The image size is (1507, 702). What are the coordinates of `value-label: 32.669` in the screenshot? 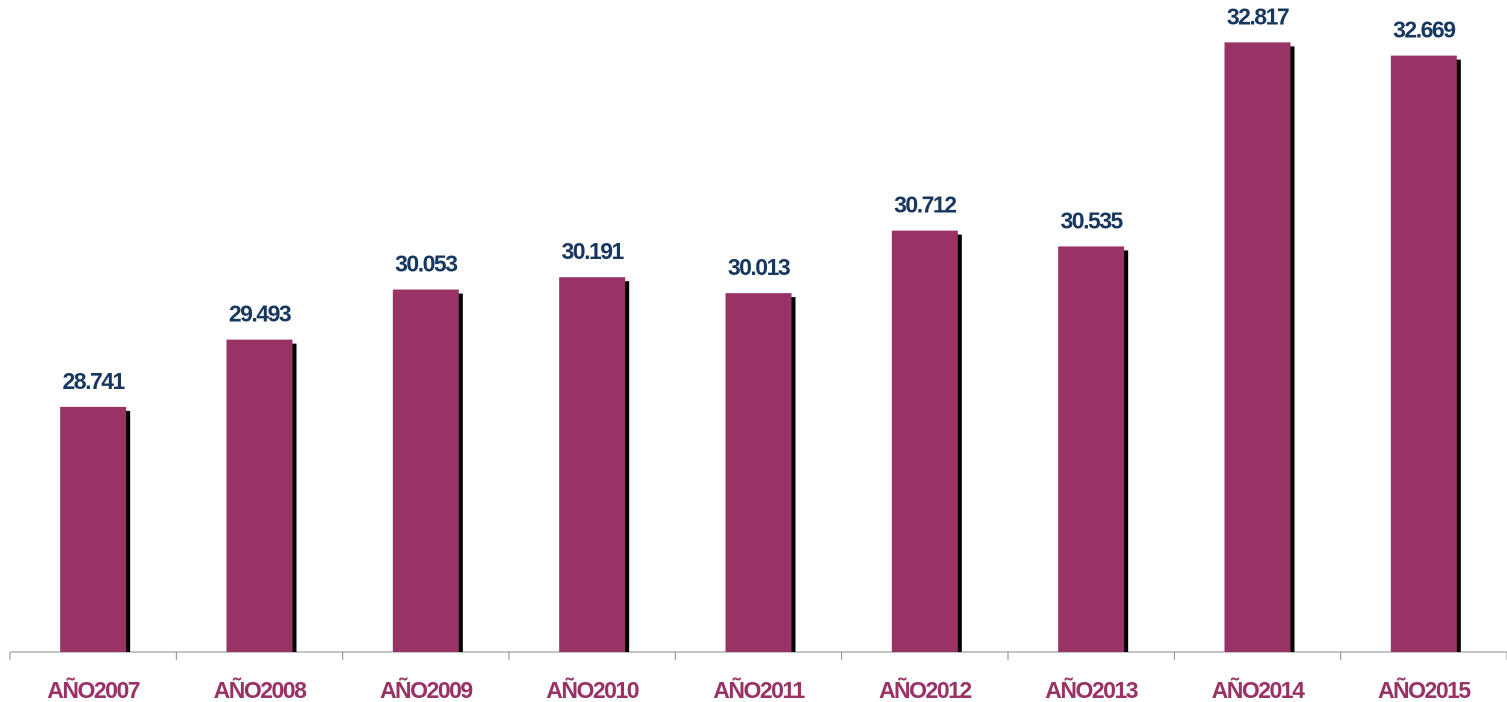 It's located at (1424, 30).